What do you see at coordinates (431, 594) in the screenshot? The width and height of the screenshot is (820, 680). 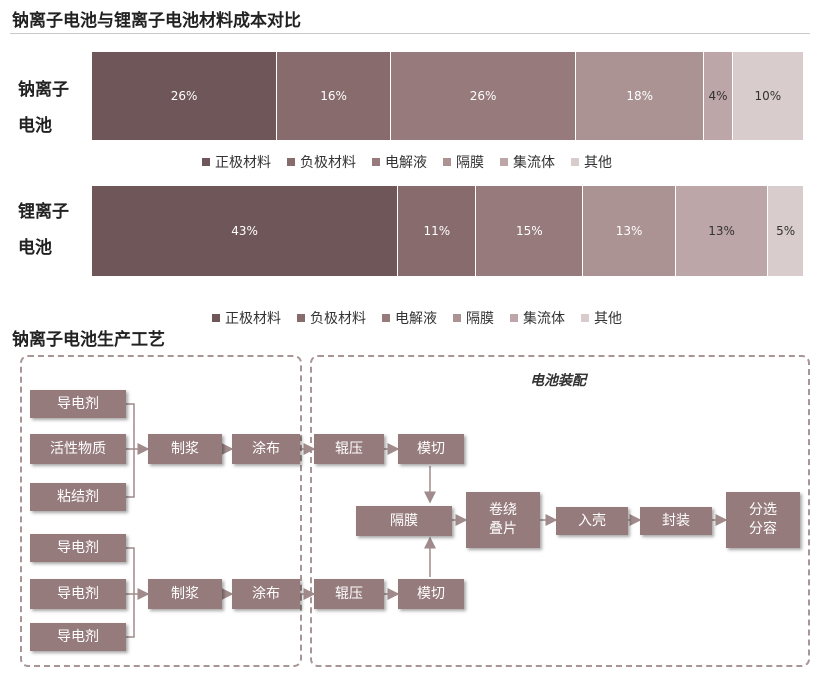 I see `process-box-die-cut-lower: 模切` at bounding box center [431, 594].